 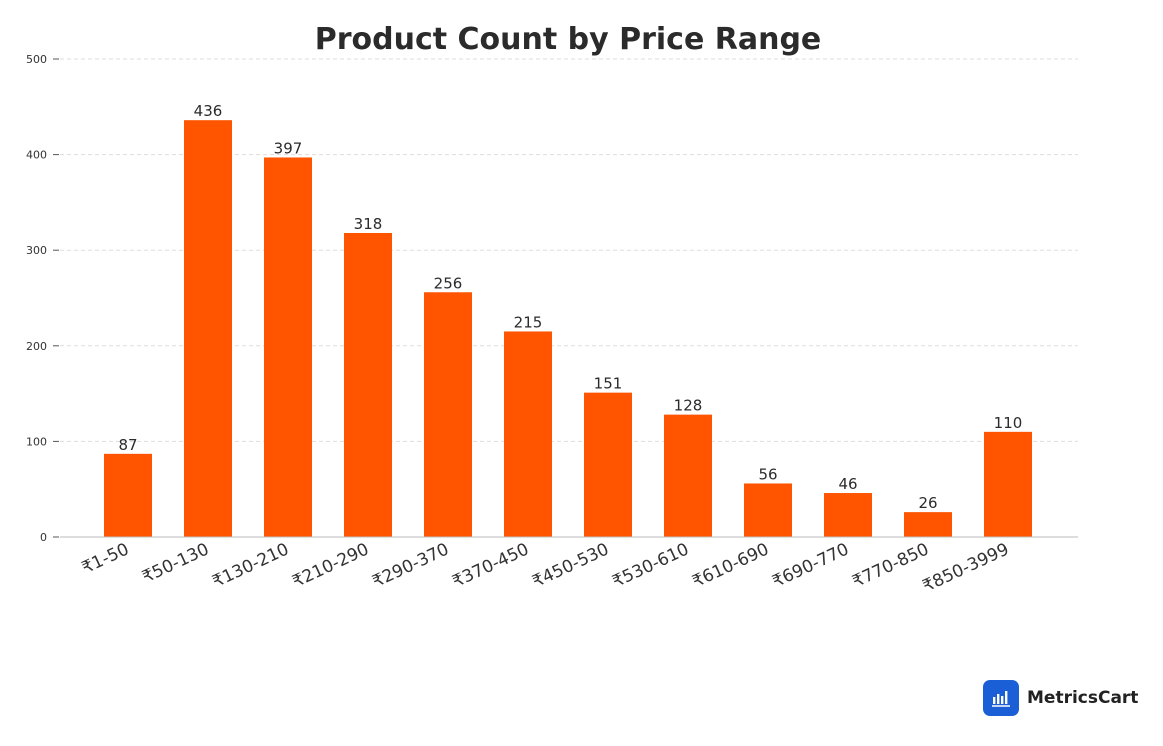 I want to click on x-tick-label: ₹770-850, so click(x=890, y=565).